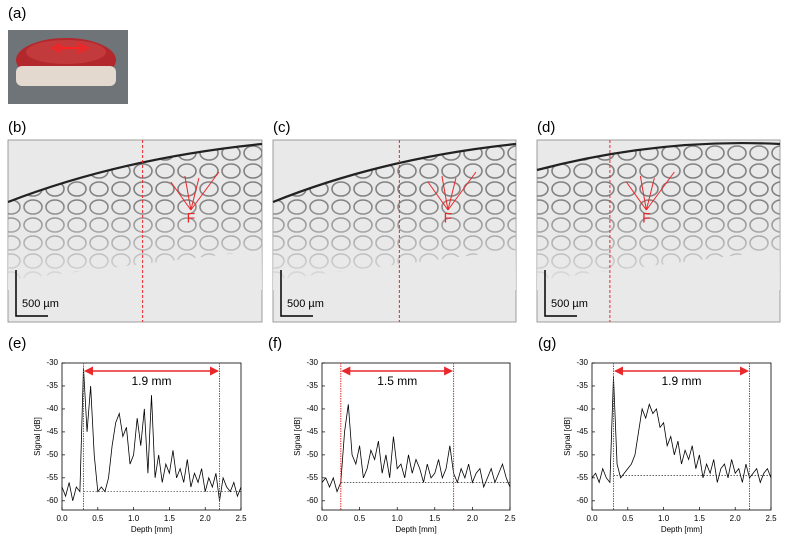 Image resolution: width=786 pixels, height=546 pixels. Describe the element at coordinates (68, 67) in the screenshot. I see `photo` at that location.